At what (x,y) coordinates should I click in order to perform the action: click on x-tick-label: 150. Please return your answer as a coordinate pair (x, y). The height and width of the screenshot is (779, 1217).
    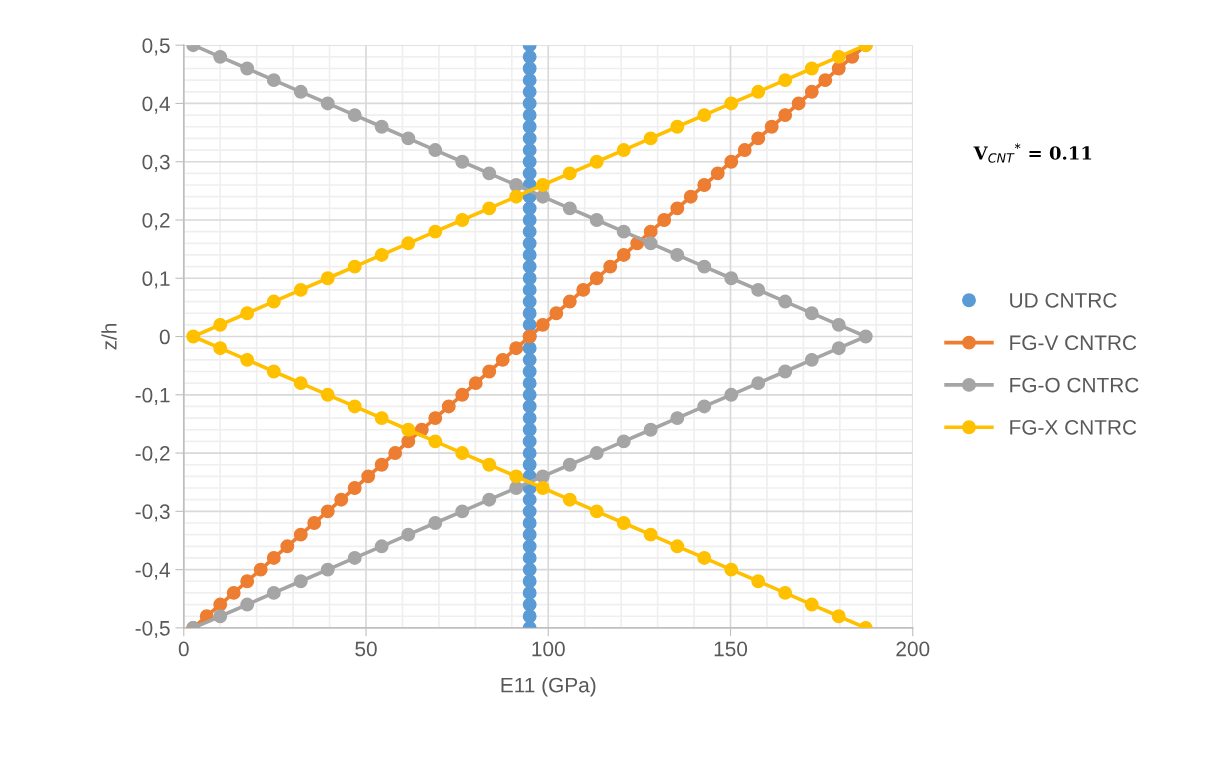
    Looking at the image, I should click on (731, 649).